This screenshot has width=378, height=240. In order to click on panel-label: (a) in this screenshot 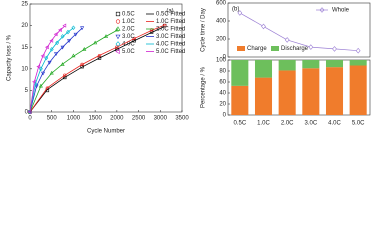, I will do `click(169, 12)`.